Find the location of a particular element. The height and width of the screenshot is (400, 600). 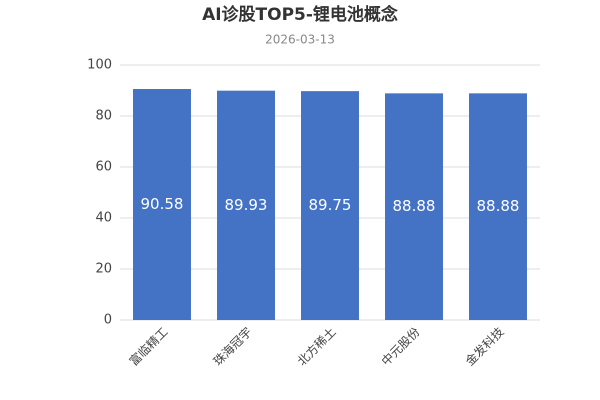

y-tick-label: 20 is located at coordinates (103, 269).